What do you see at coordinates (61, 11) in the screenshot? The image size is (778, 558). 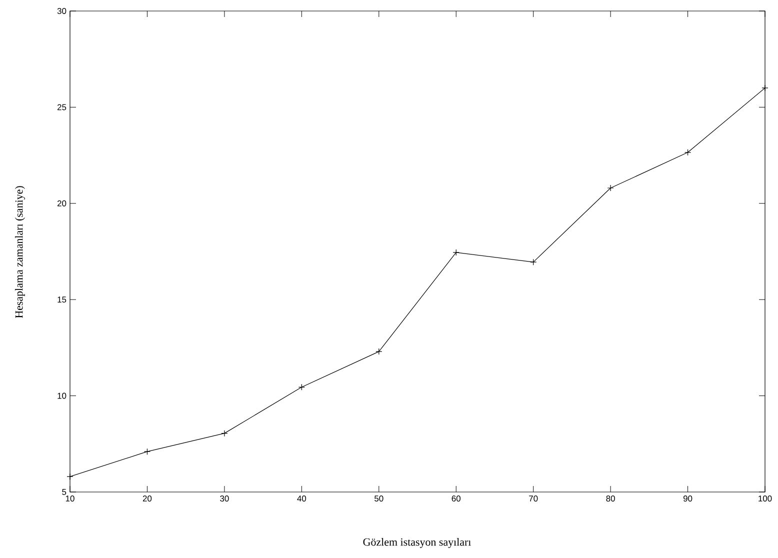 I see `y-tick-label: 30` at bounding box center [61, 11].